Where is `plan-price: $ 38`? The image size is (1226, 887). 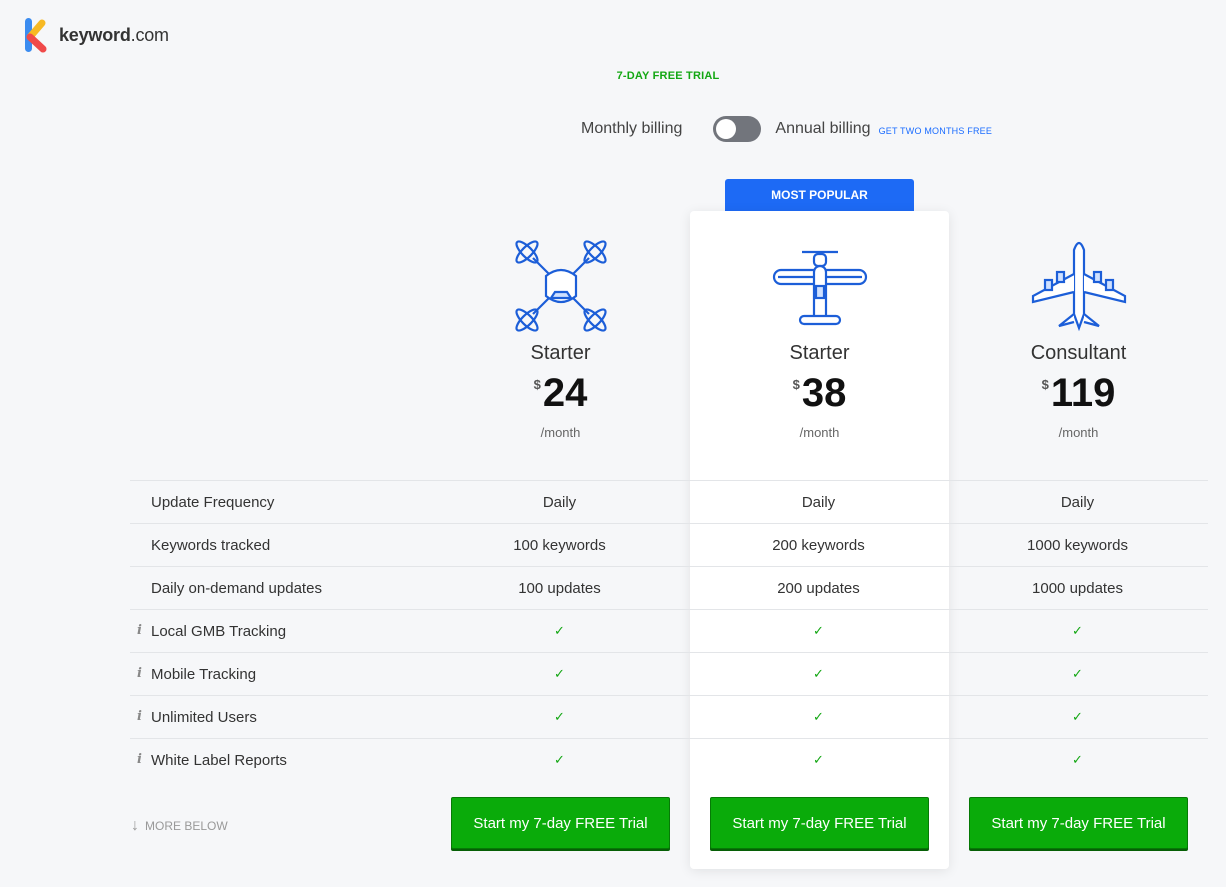 plan-price: $ 38 is located at coordinates (819, 393).